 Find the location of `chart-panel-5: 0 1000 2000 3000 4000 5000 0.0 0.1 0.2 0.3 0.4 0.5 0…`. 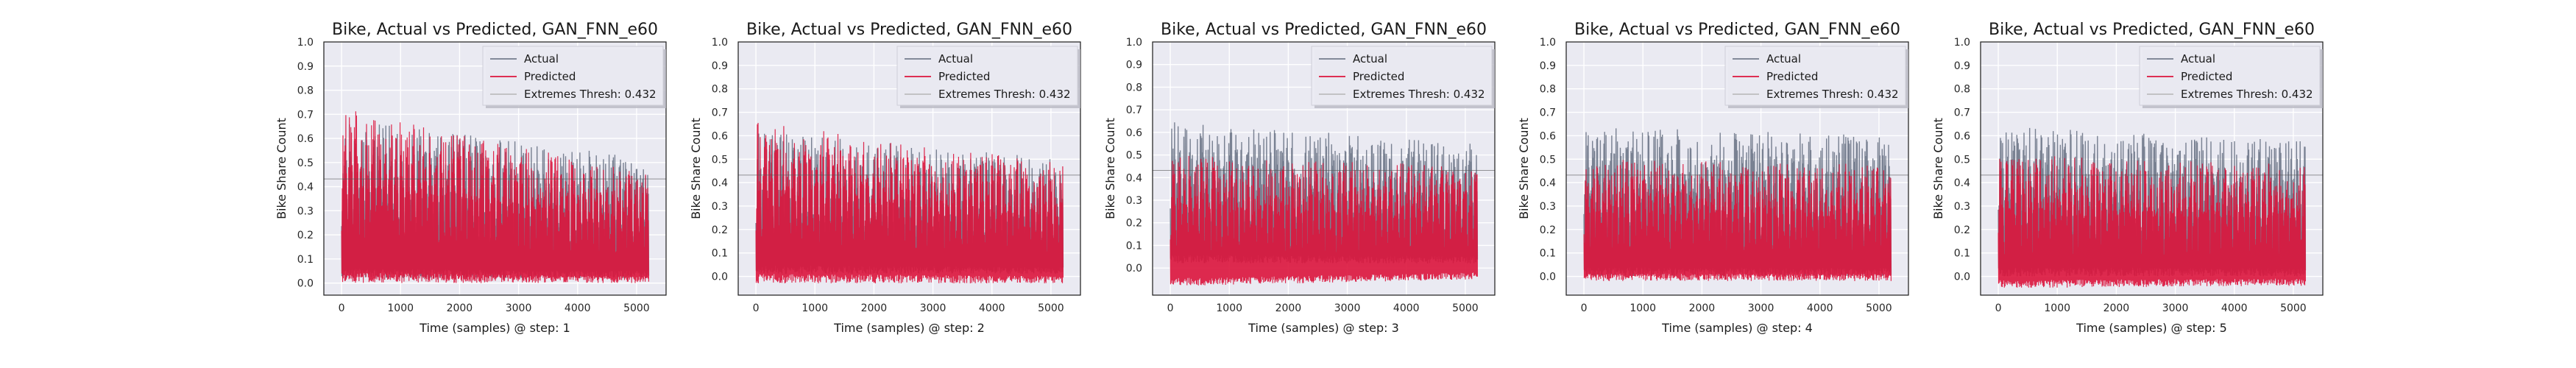

chart-panel-5: 0 1000 2000 3000 4000 5000 0.0 0.1 0.2 0.3 0.4 0.5 0… is located at coordinates (2127, 178).